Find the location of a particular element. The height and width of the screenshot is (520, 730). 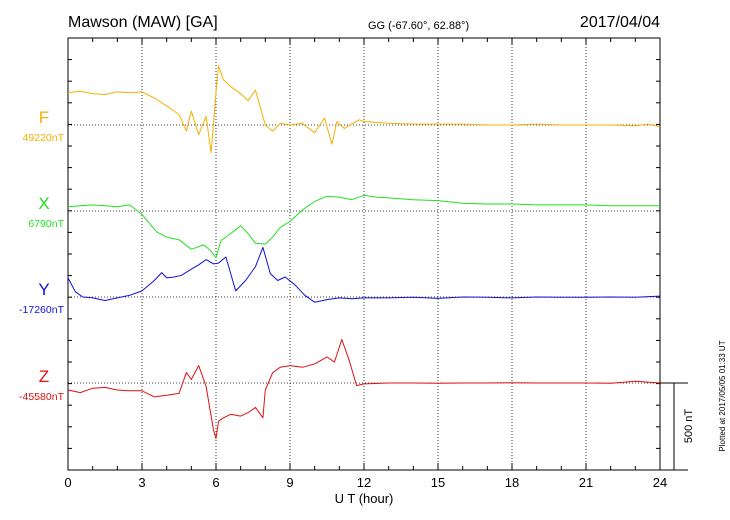

station-title: Mawson (MAW) [GA] is located at coordinates (143, 22).